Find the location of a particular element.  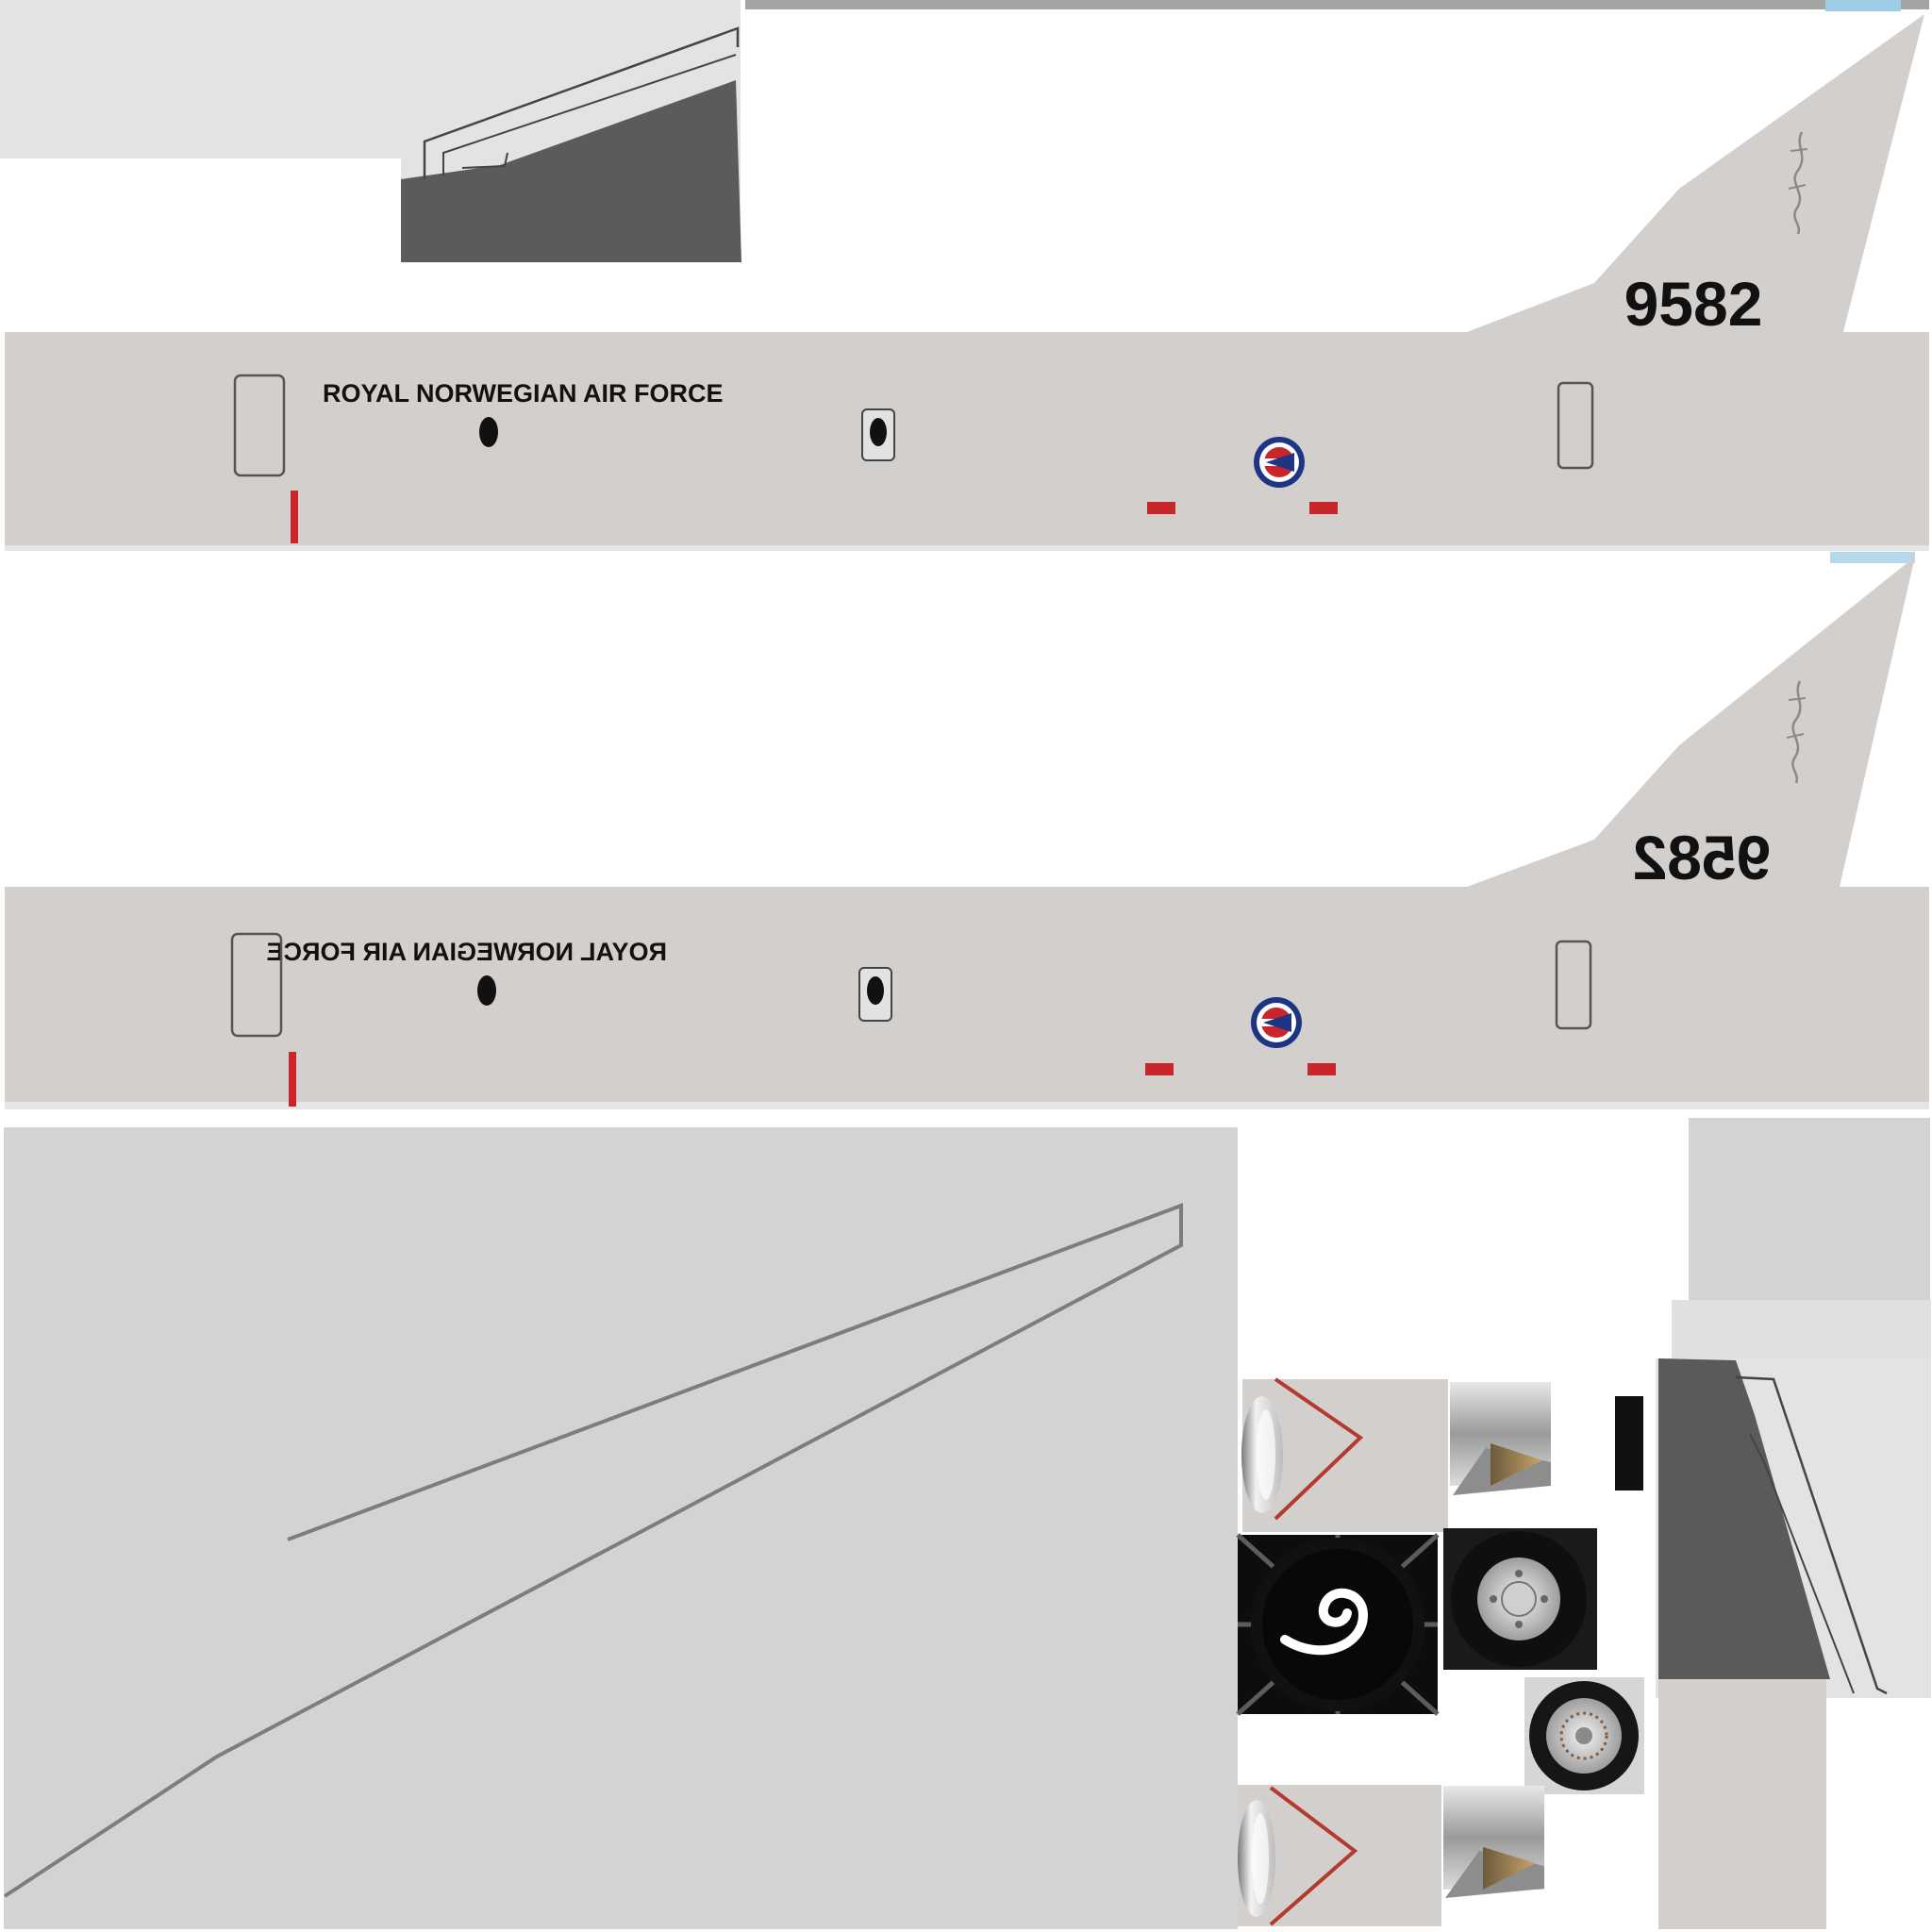

lower-front-door is located at coordinates (256, 985).